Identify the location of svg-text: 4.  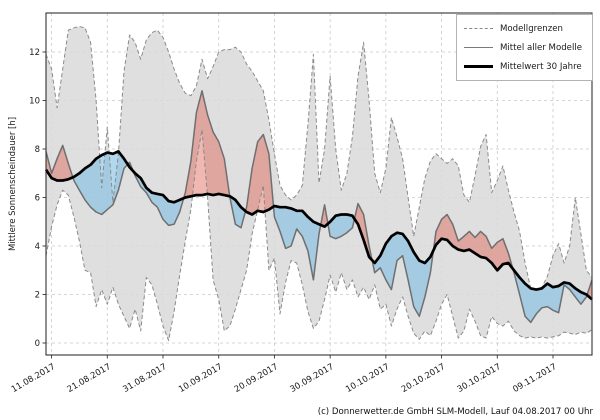
(37, 247).